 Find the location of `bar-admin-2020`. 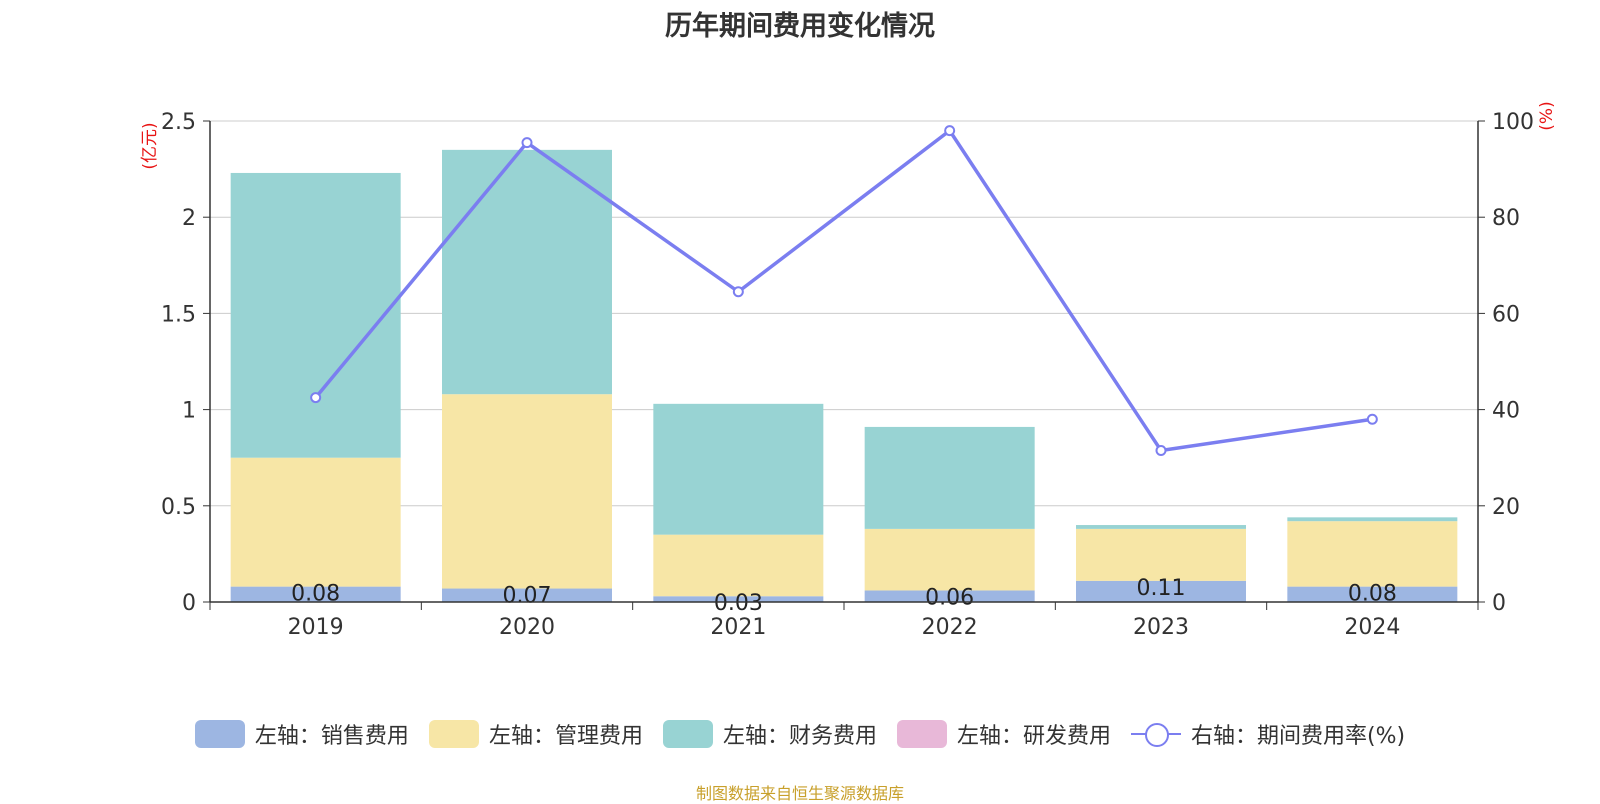

bar-admin-2020 is located at coordinates (527, 491).